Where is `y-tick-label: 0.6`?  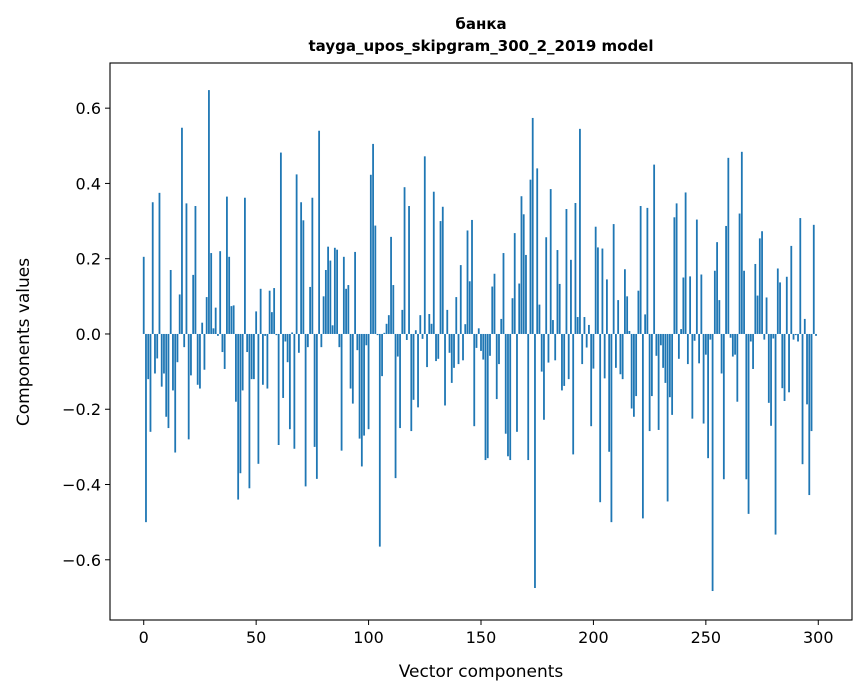
y-tick-label: 0.6 is located at coordinates (88, 108).